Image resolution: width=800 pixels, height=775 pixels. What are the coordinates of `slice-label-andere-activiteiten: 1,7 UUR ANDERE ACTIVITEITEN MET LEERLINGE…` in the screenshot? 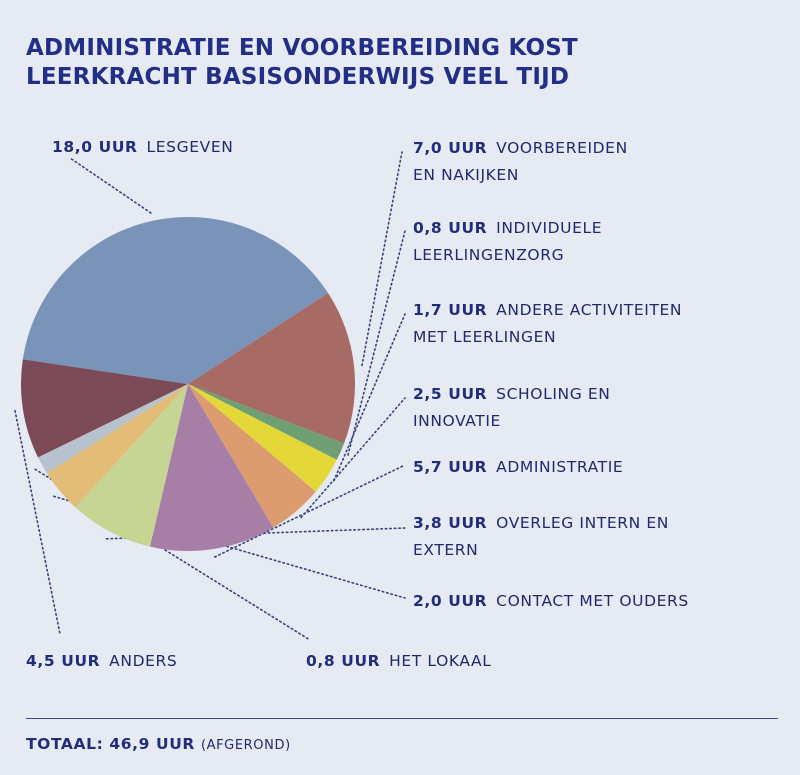 It's located at (547, 324).